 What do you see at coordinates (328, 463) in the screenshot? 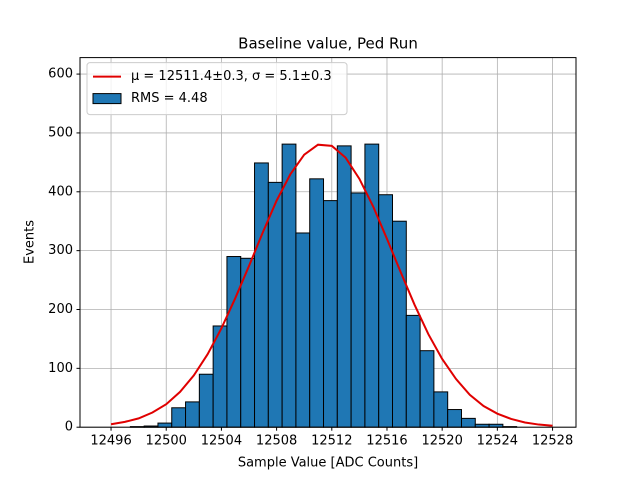
I see `x-axis-label: Sample Value [ADC Counts]` at bounding box center [328, 463].